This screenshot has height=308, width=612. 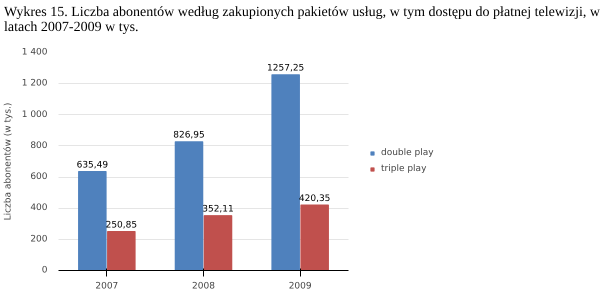 I want to click on legend-label: triple play, so click(x=403, y=169).